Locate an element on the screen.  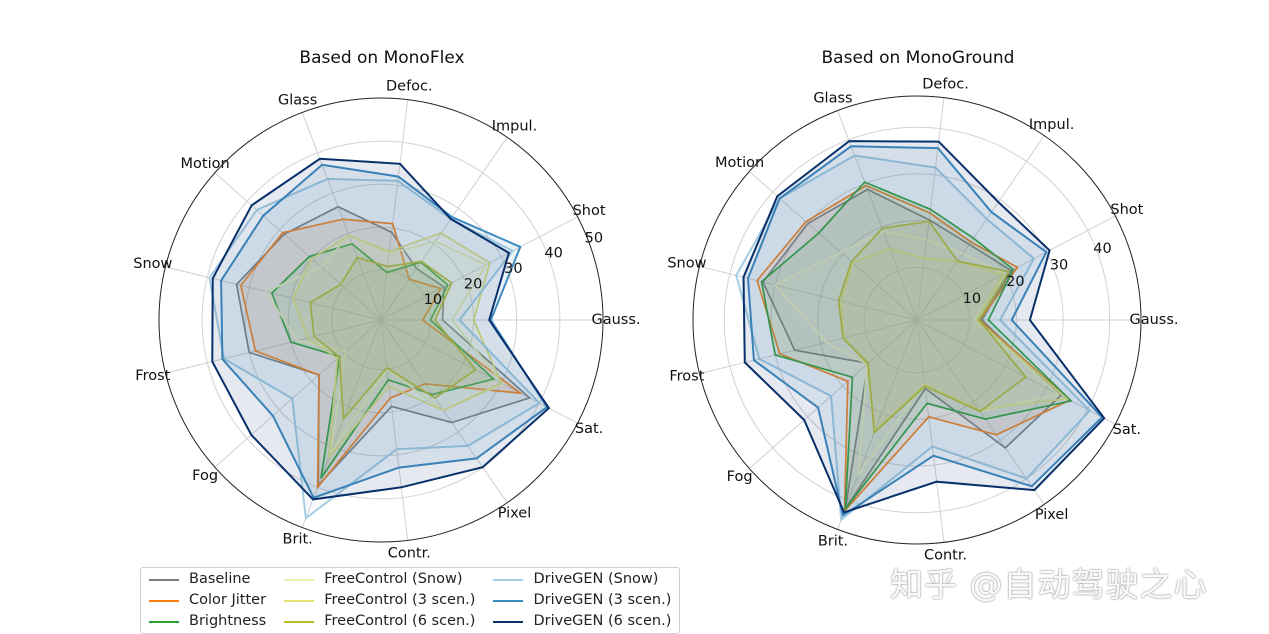
legend-label: FreeControl (3 scen.) is located at coordinates (400, 600).